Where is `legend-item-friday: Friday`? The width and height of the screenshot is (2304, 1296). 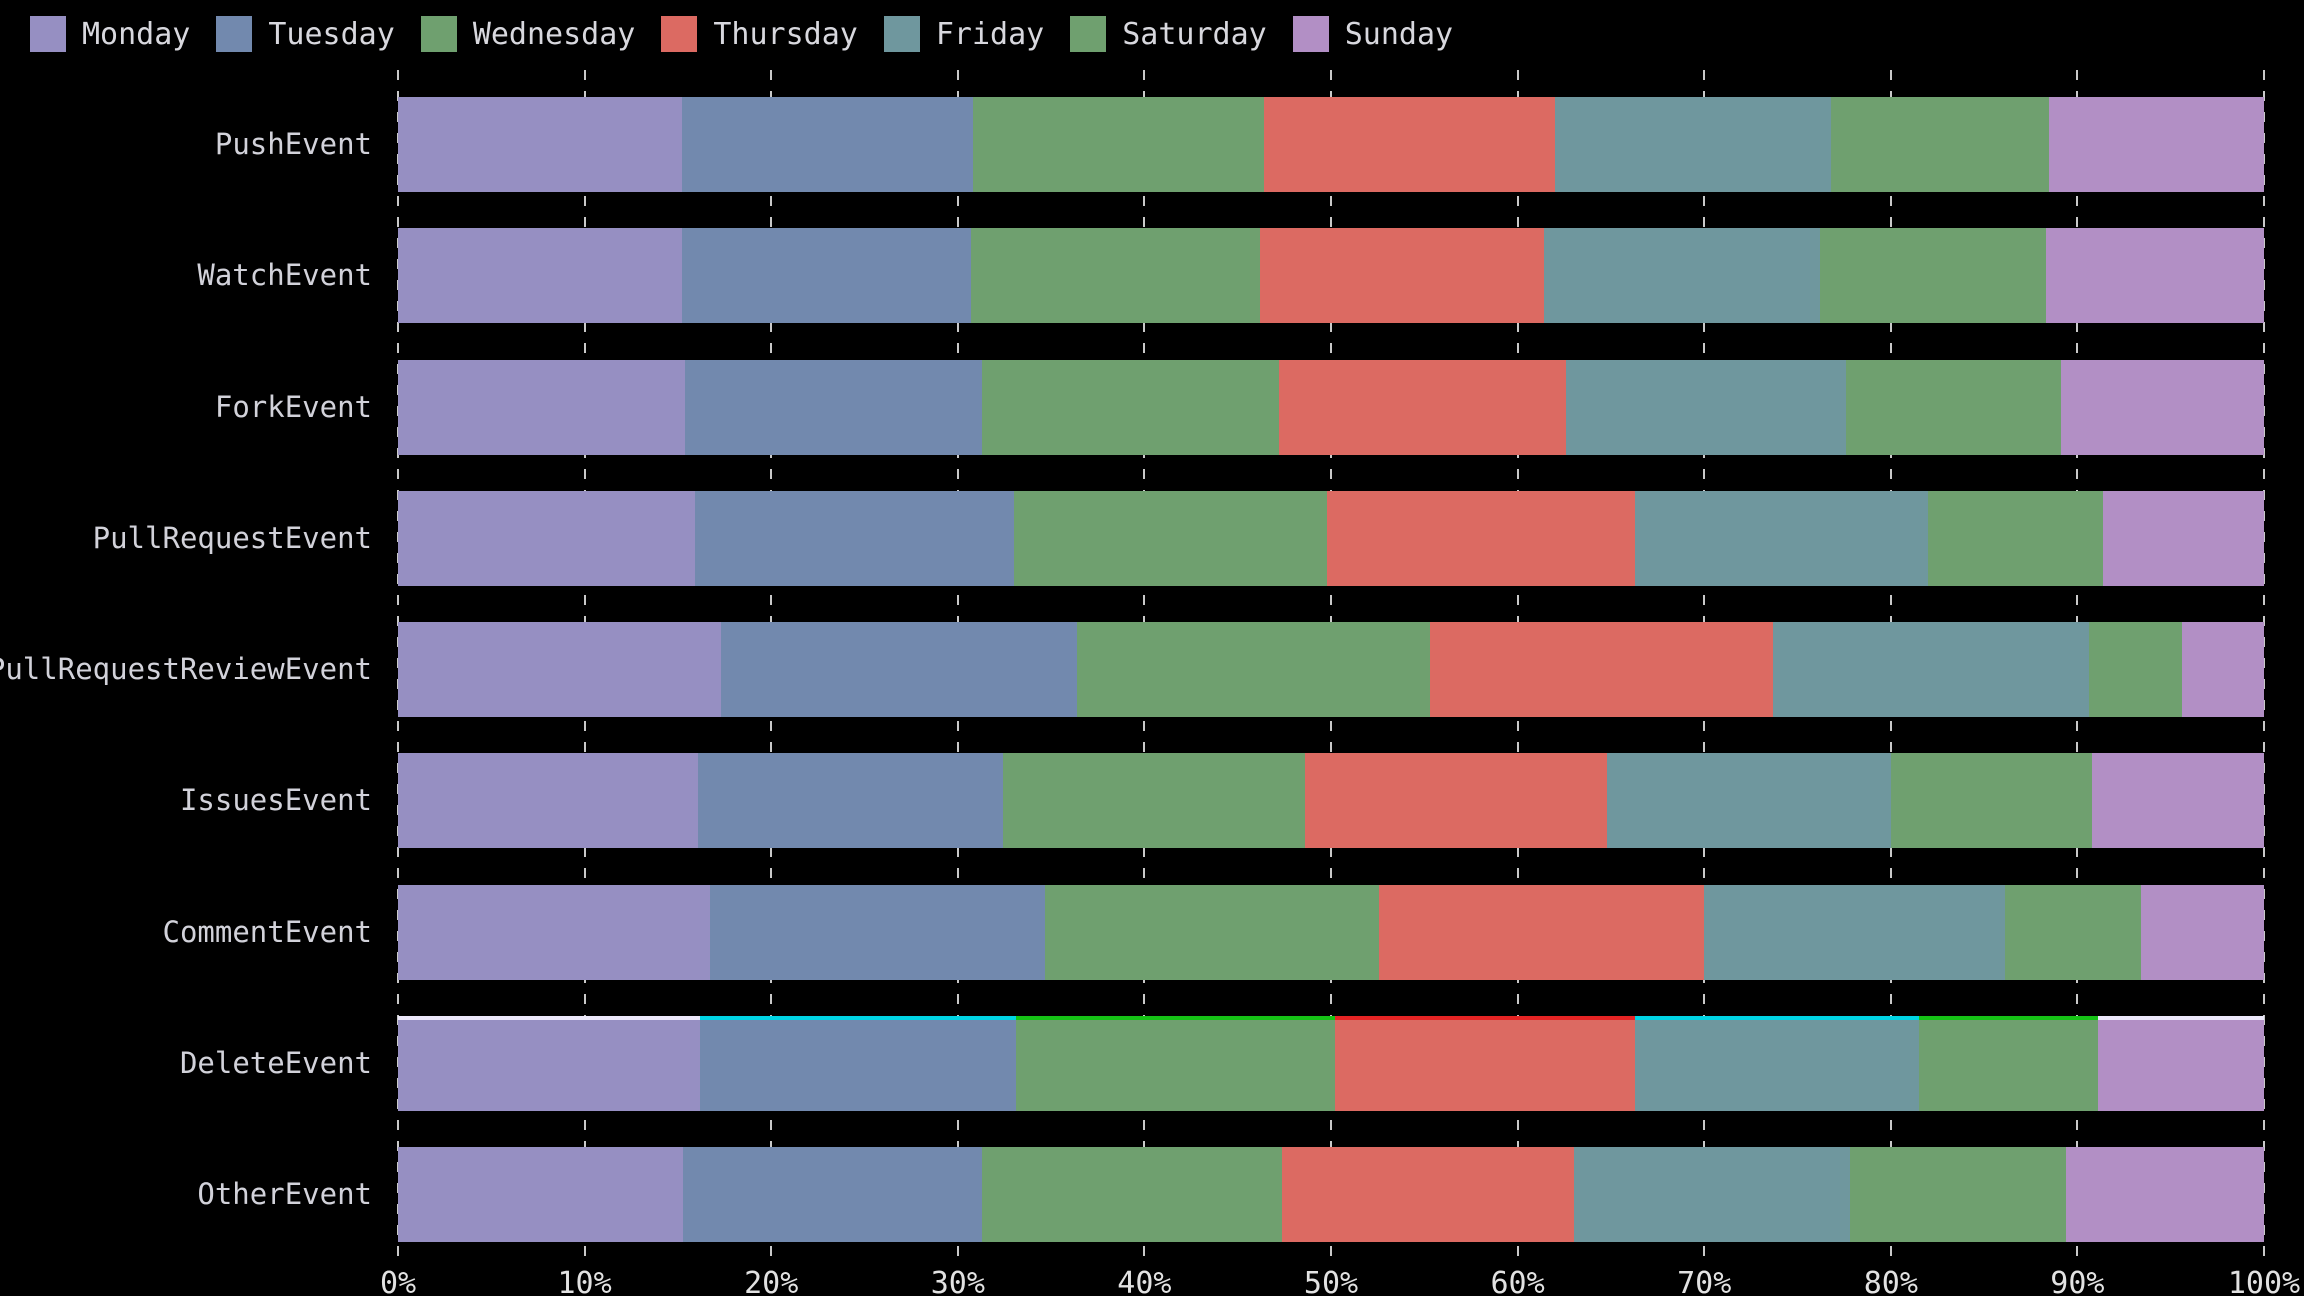 legend-item-friday: Friday is located at coordinates (964, 34).